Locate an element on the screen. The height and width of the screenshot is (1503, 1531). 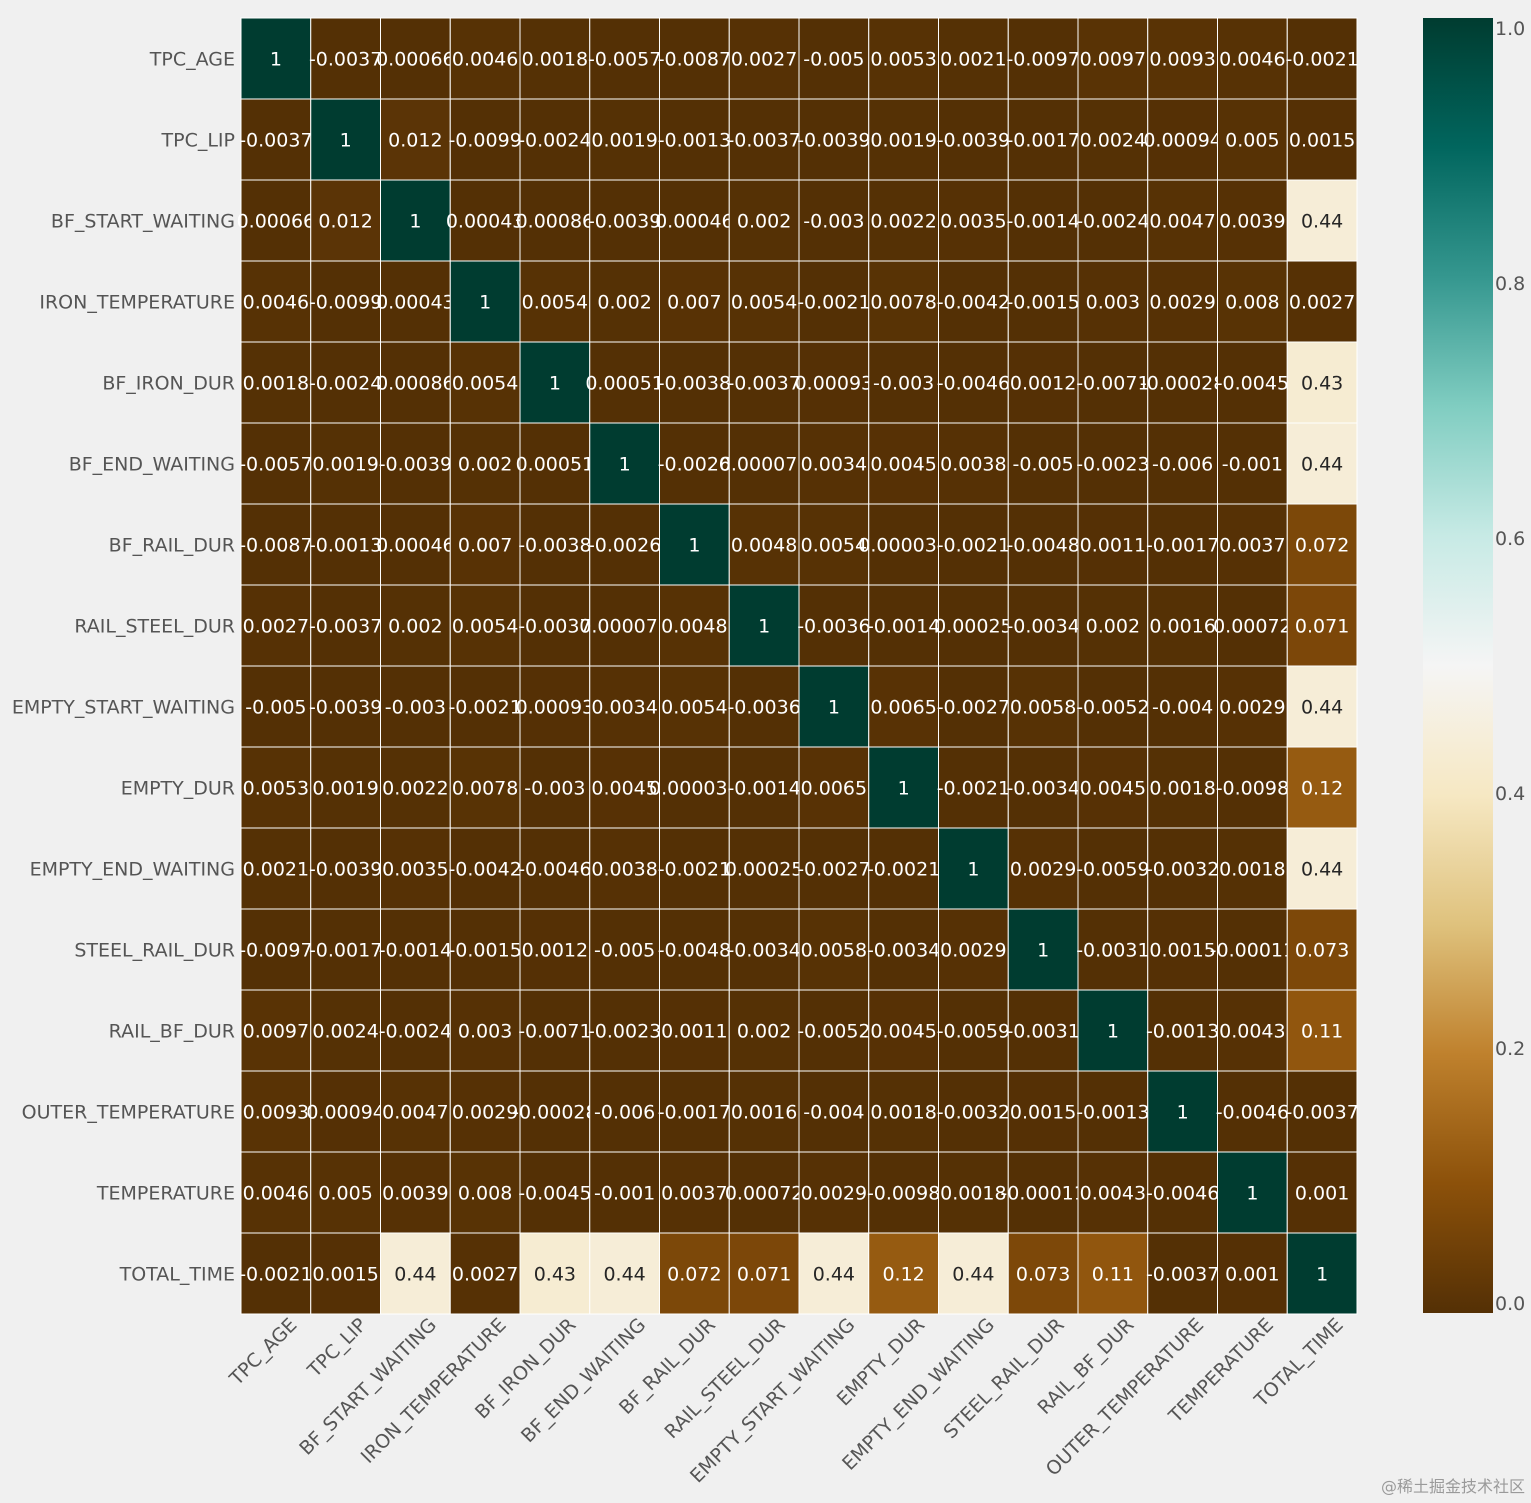
cell-label-15-5: 0.44 is located at coordinates (624, 1275).